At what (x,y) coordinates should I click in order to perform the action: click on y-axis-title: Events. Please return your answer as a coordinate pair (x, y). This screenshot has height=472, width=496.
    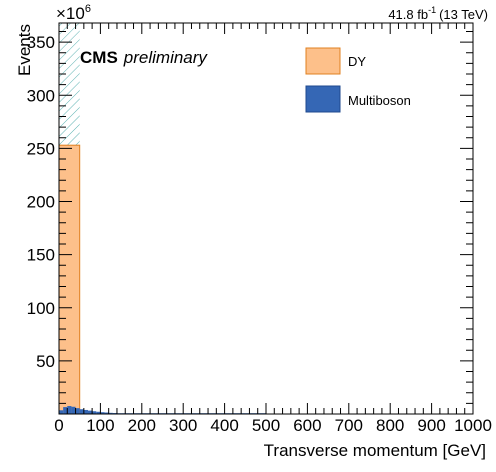
    Looking at the image, I should click on (24, 50).